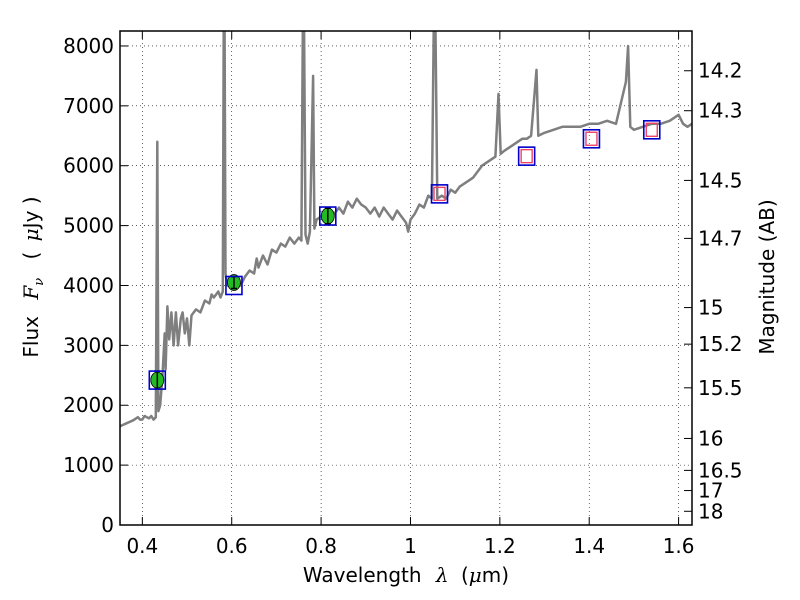 This screenshot has width=800, height=600. Describe the element at coordinates (410, 546) in the screenshot. I see `x-tick-label: 1` at that location.